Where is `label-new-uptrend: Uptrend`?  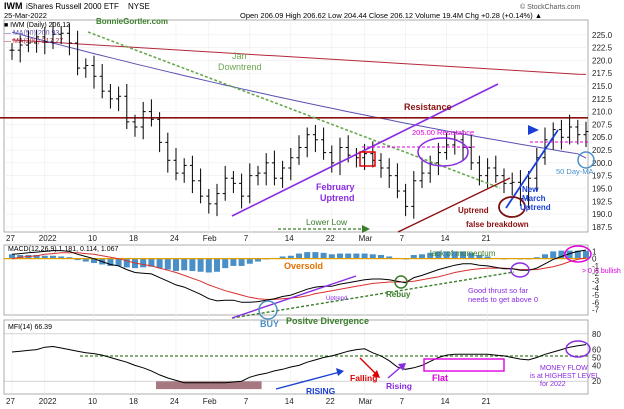 label-new-uptrend: Uptrend is located at coordinates (535, 207).